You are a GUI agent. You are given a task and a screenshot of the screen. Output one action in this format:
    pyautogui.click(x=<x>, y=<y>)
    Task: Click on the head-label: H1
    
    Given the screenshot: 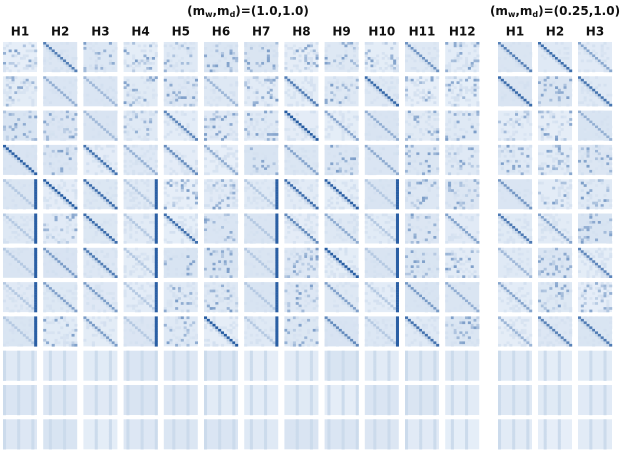 What is the action you would take?
    pyautogui.click(x=20, y=32)
    